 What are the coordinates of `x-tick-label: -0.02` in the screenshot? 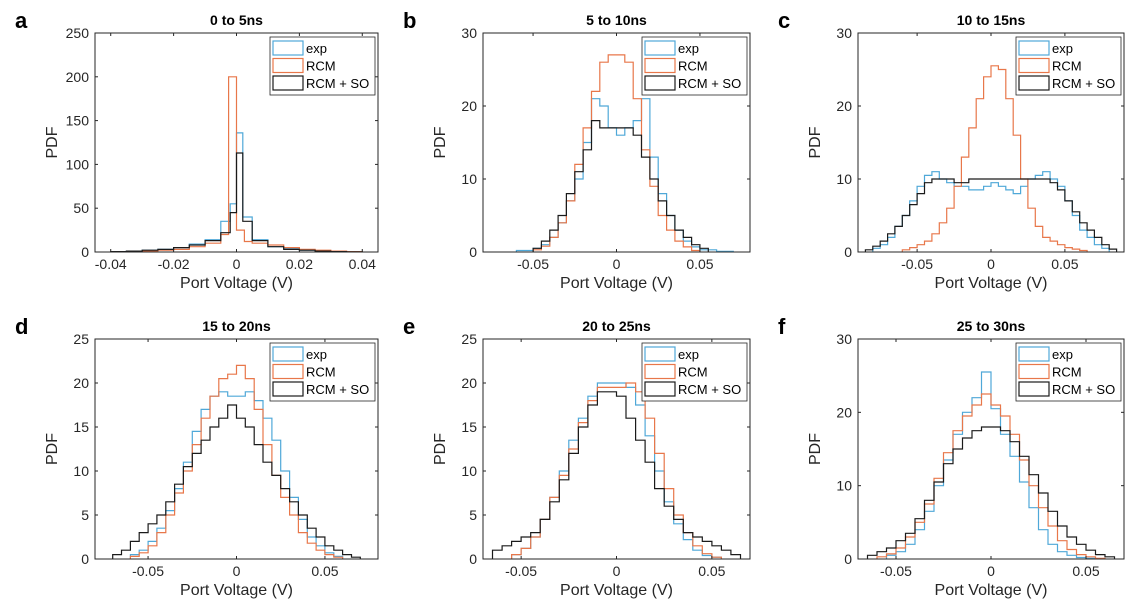 It's located at (174, 264).